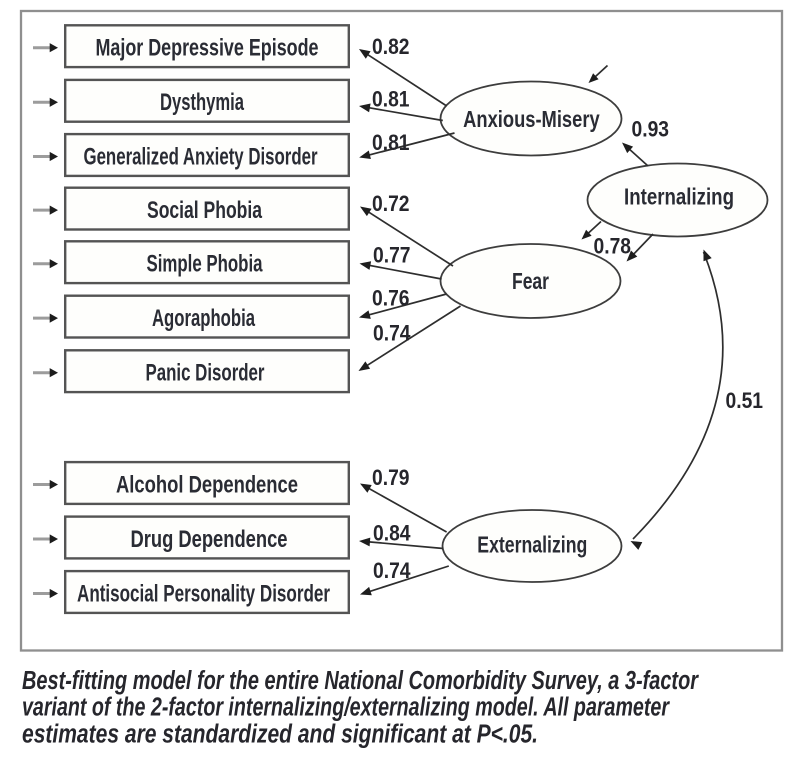 This screenshot has height=771, width=800. Describe the element at coordinates (209, 539) in the screenshot. I see `svg-text: Drug Dependence` at that location.